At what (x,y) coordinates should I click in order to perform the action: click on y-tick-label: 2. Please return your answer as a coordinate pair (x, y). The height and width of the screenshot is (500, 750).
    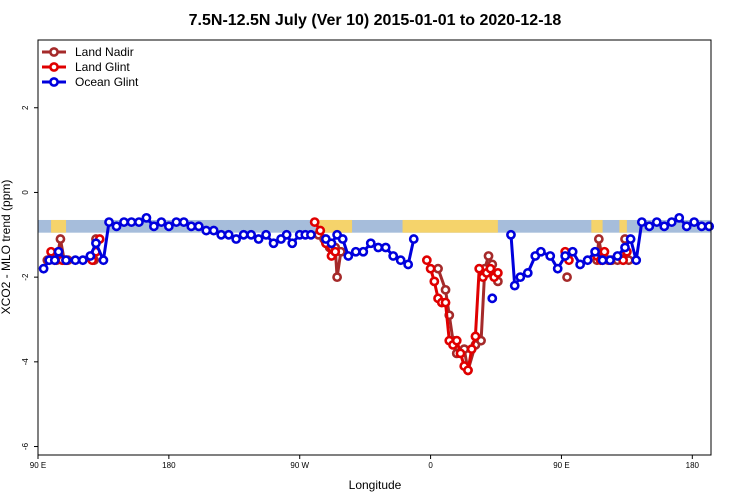
    Looking at the image, I should click on (25, 107).